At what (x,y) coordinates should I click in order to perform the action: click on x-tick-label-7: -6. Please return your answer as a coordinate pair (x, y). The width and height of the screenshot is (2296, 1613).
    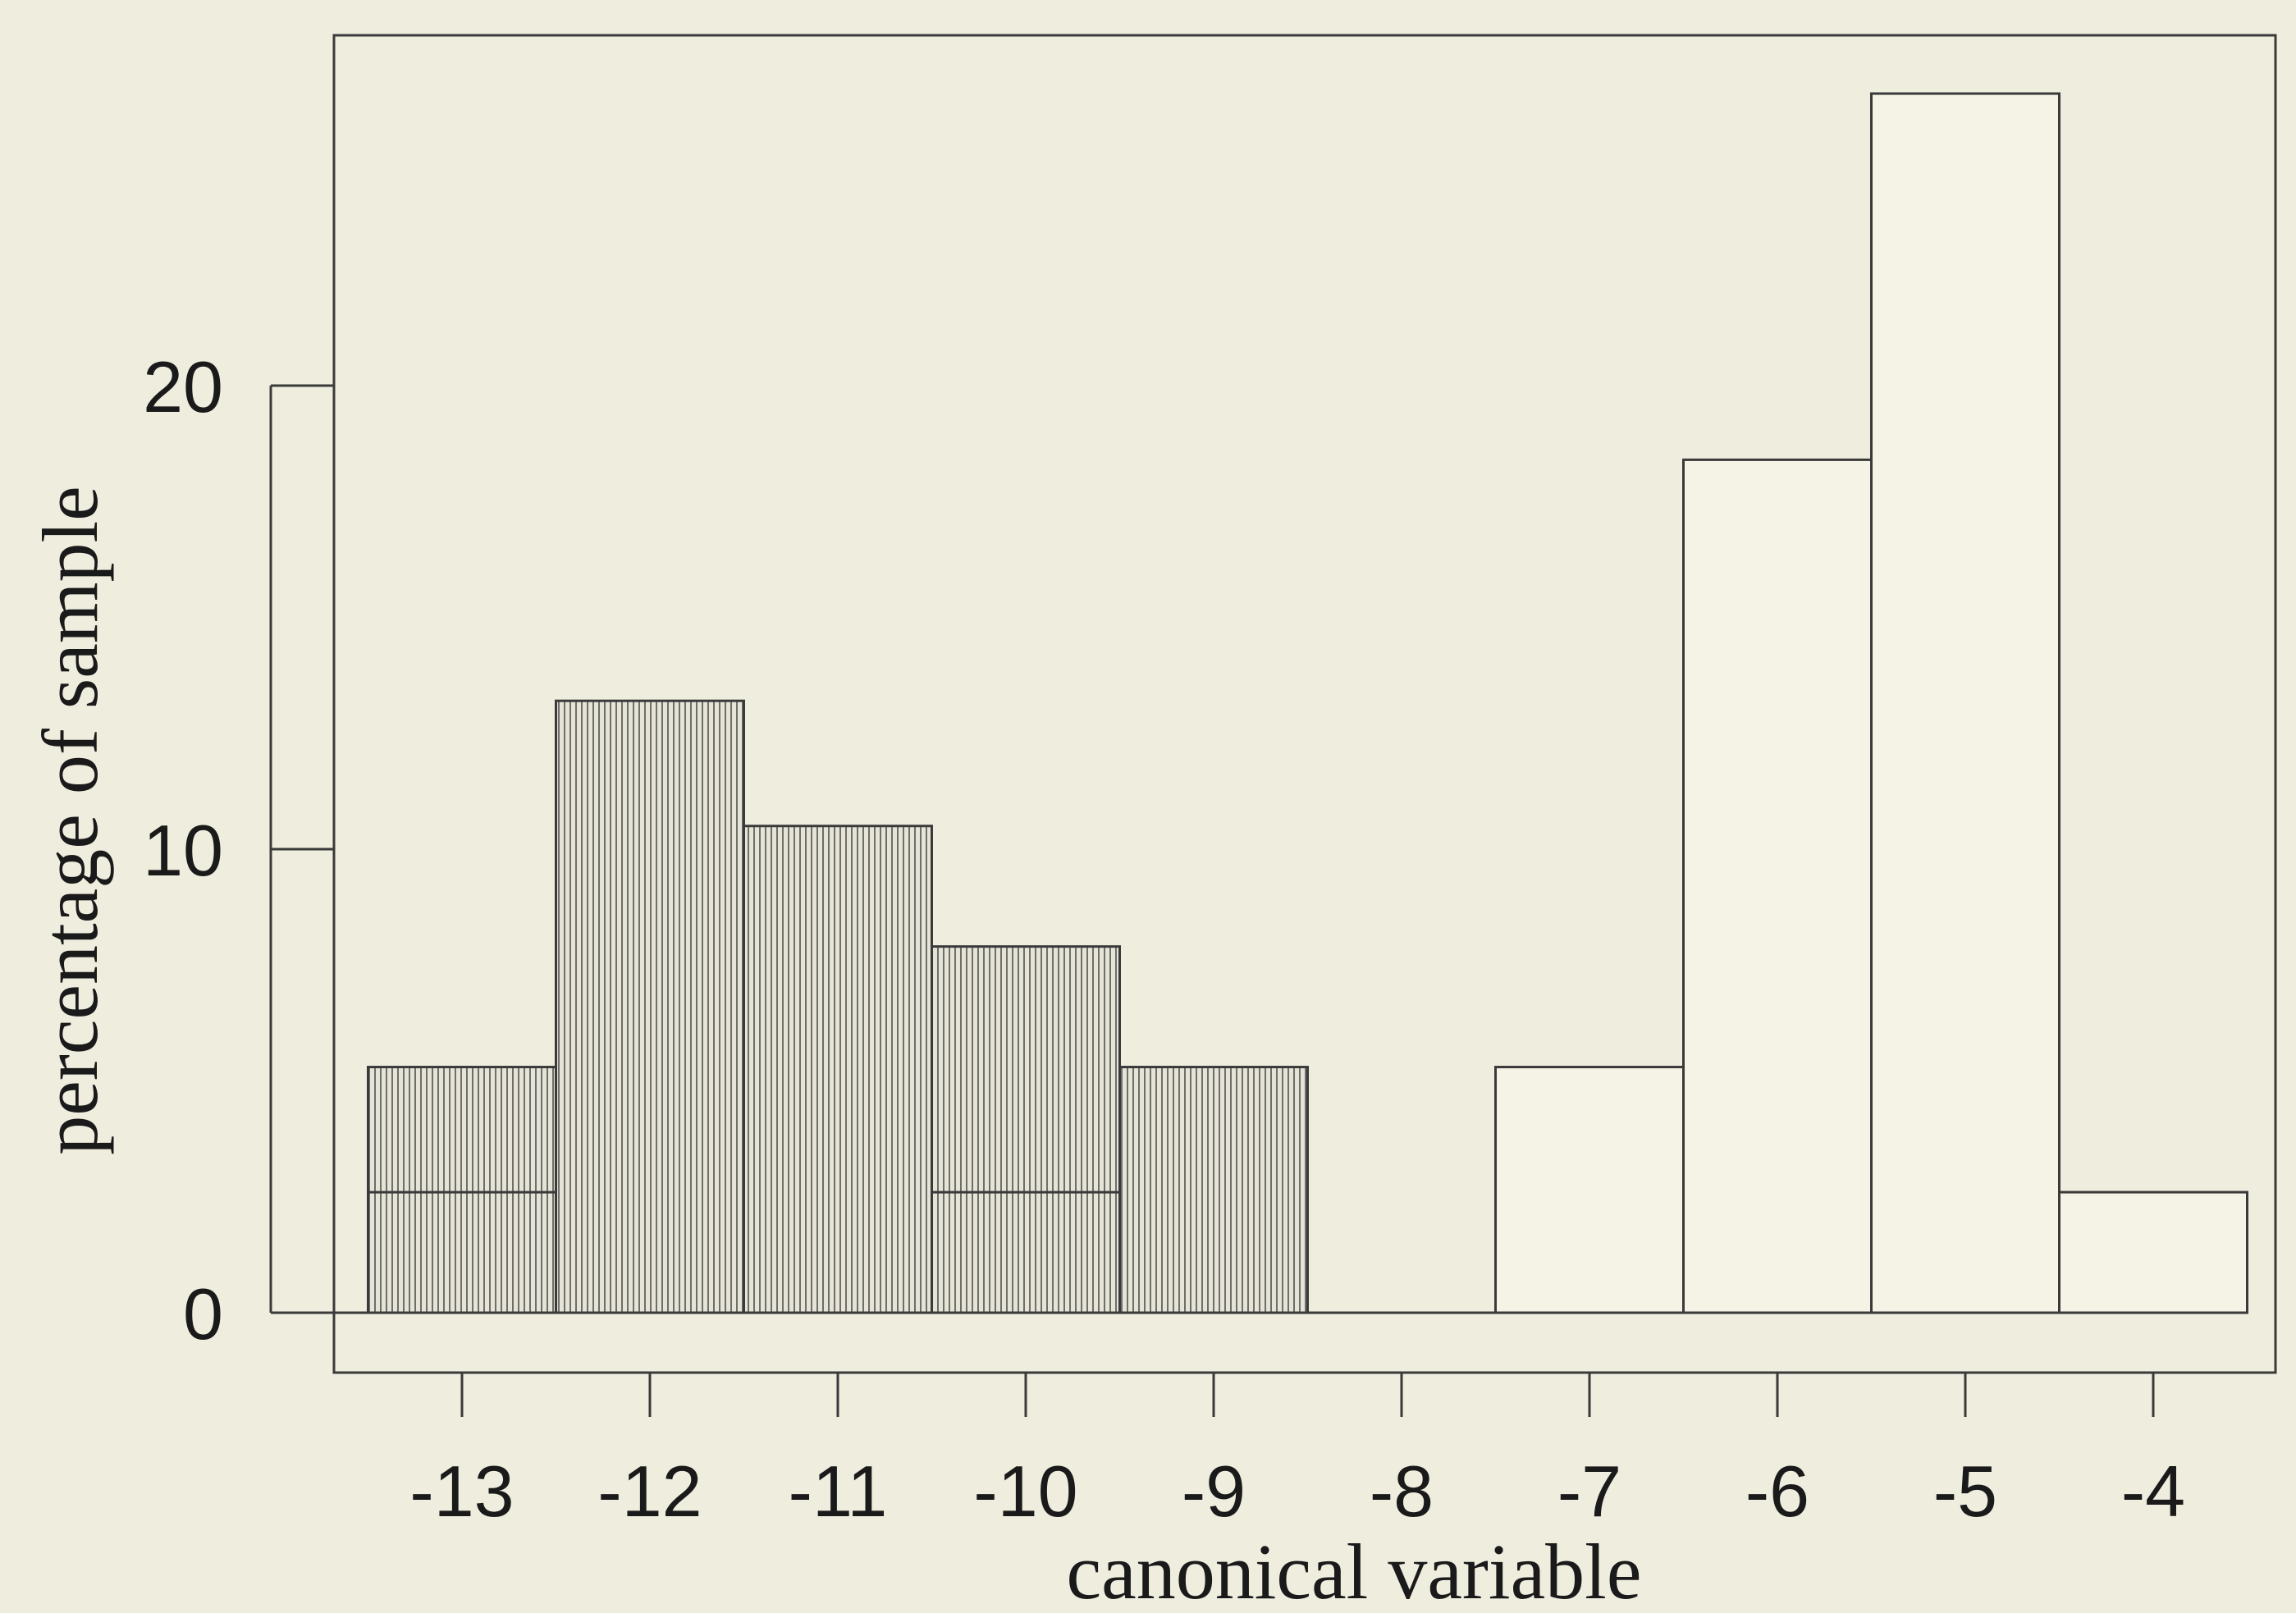
    Looking at the image, I should click on (1777, 1491).